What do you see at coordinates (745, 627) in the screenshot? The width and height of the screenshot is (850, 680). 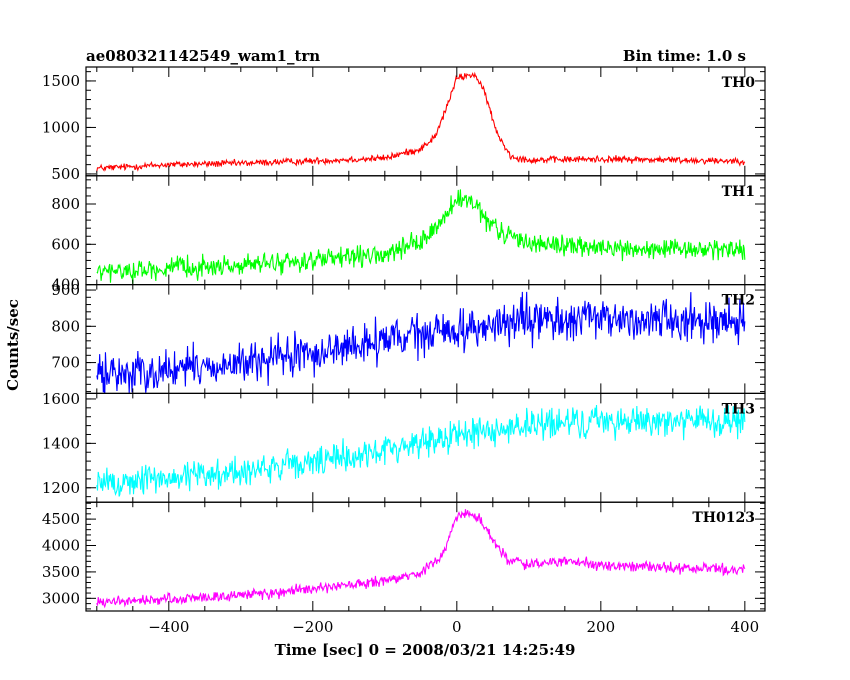 I see `x-tick-label: 400` at bounding box center [745, 627].